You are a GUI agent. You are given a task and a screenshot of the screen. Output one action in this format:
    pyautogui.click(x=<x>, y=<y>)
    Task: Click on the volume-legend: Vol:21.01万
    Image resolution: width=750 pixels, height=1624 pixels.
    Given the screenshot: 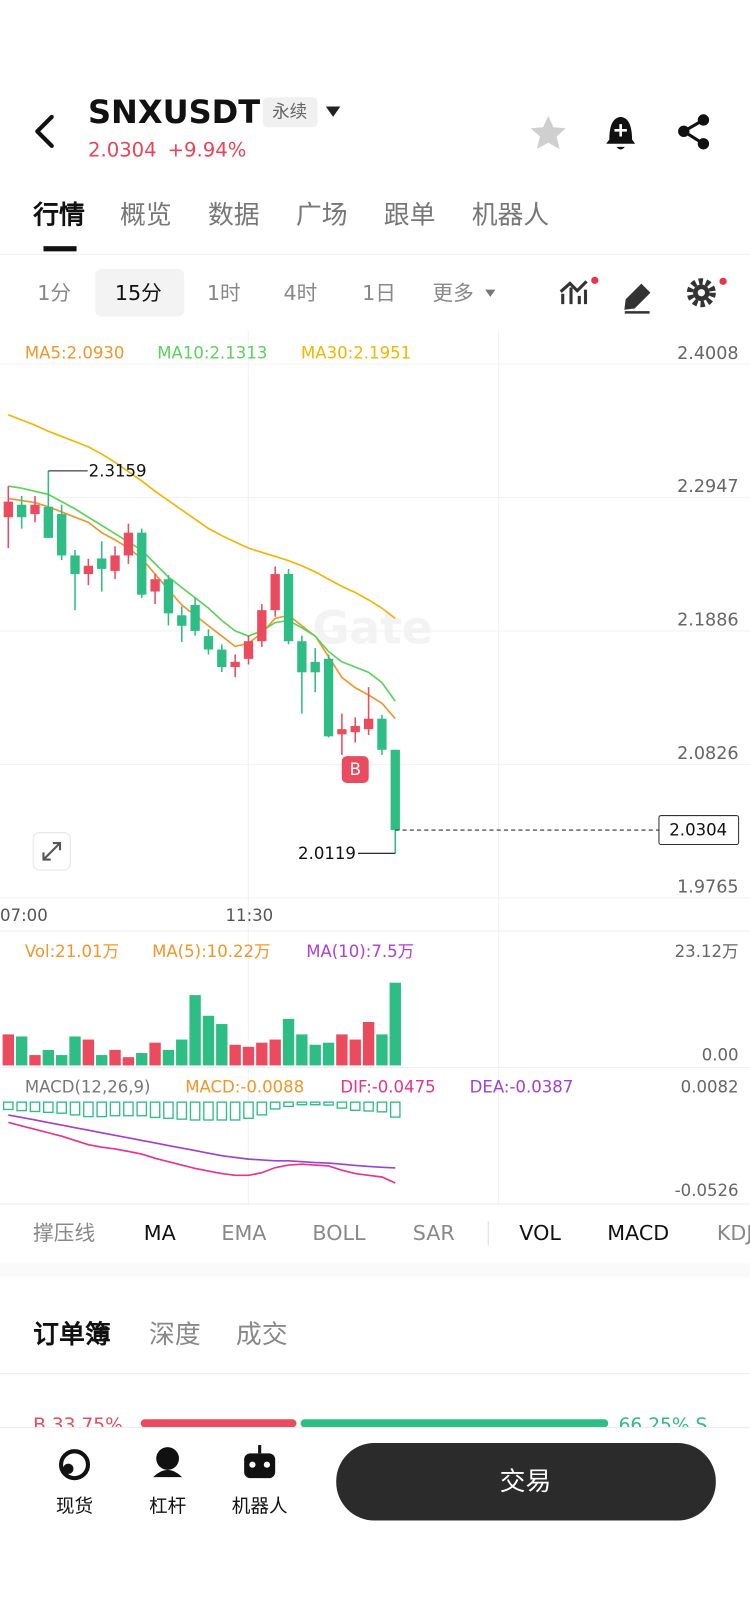 What is the action you would take?
    pyautogui.click(x=72, y=951)
    